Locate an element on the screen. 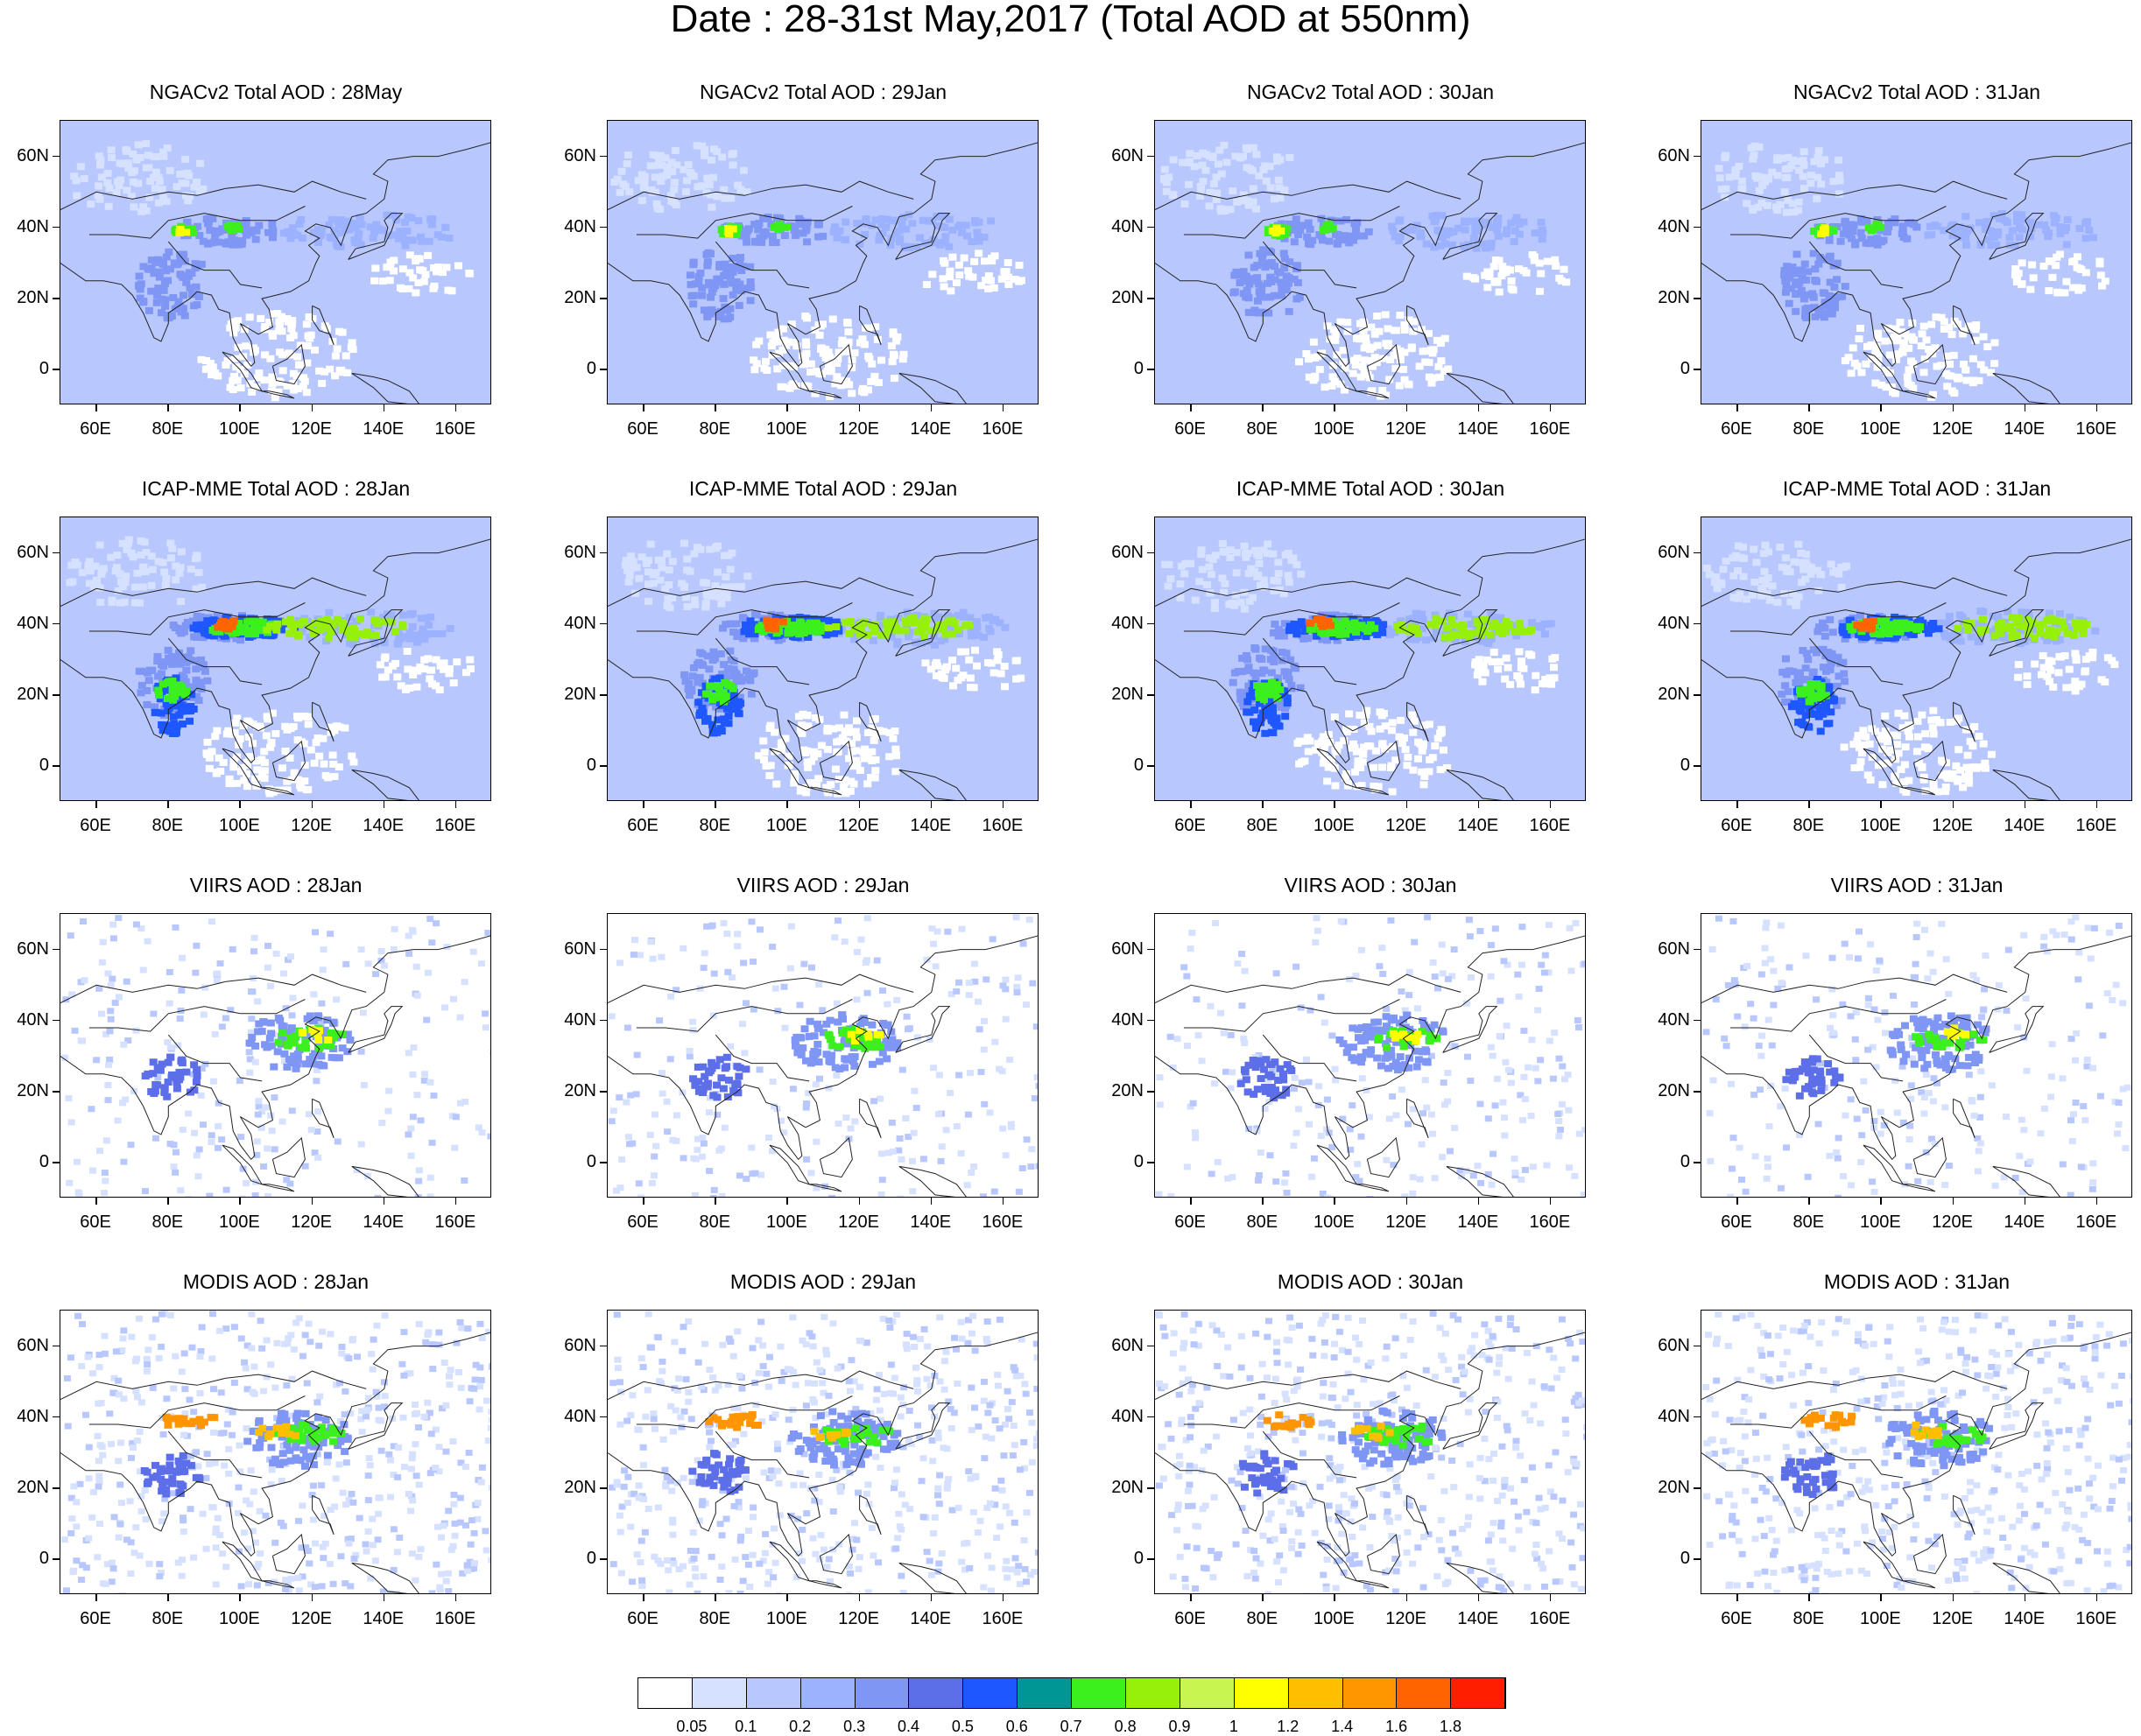 The image size is (2141, 1736). panel-title: NGACv2 Total AOD : 31Jan is located at coordinates (1917, 92).